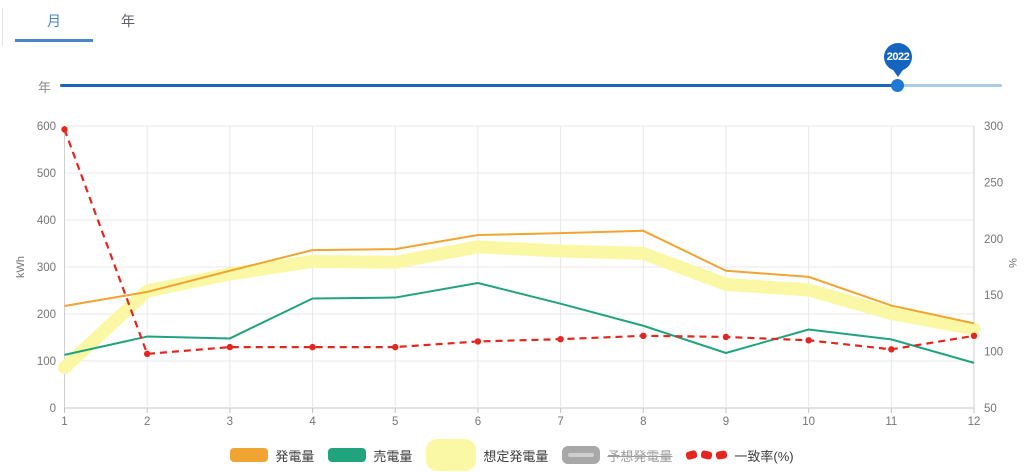 This screenshot has width=1024, height=472. What do you see at coordinates (46, 174) in the screenshot?
I see `left-axis-tick: 500` at bounding box center [46, 174].